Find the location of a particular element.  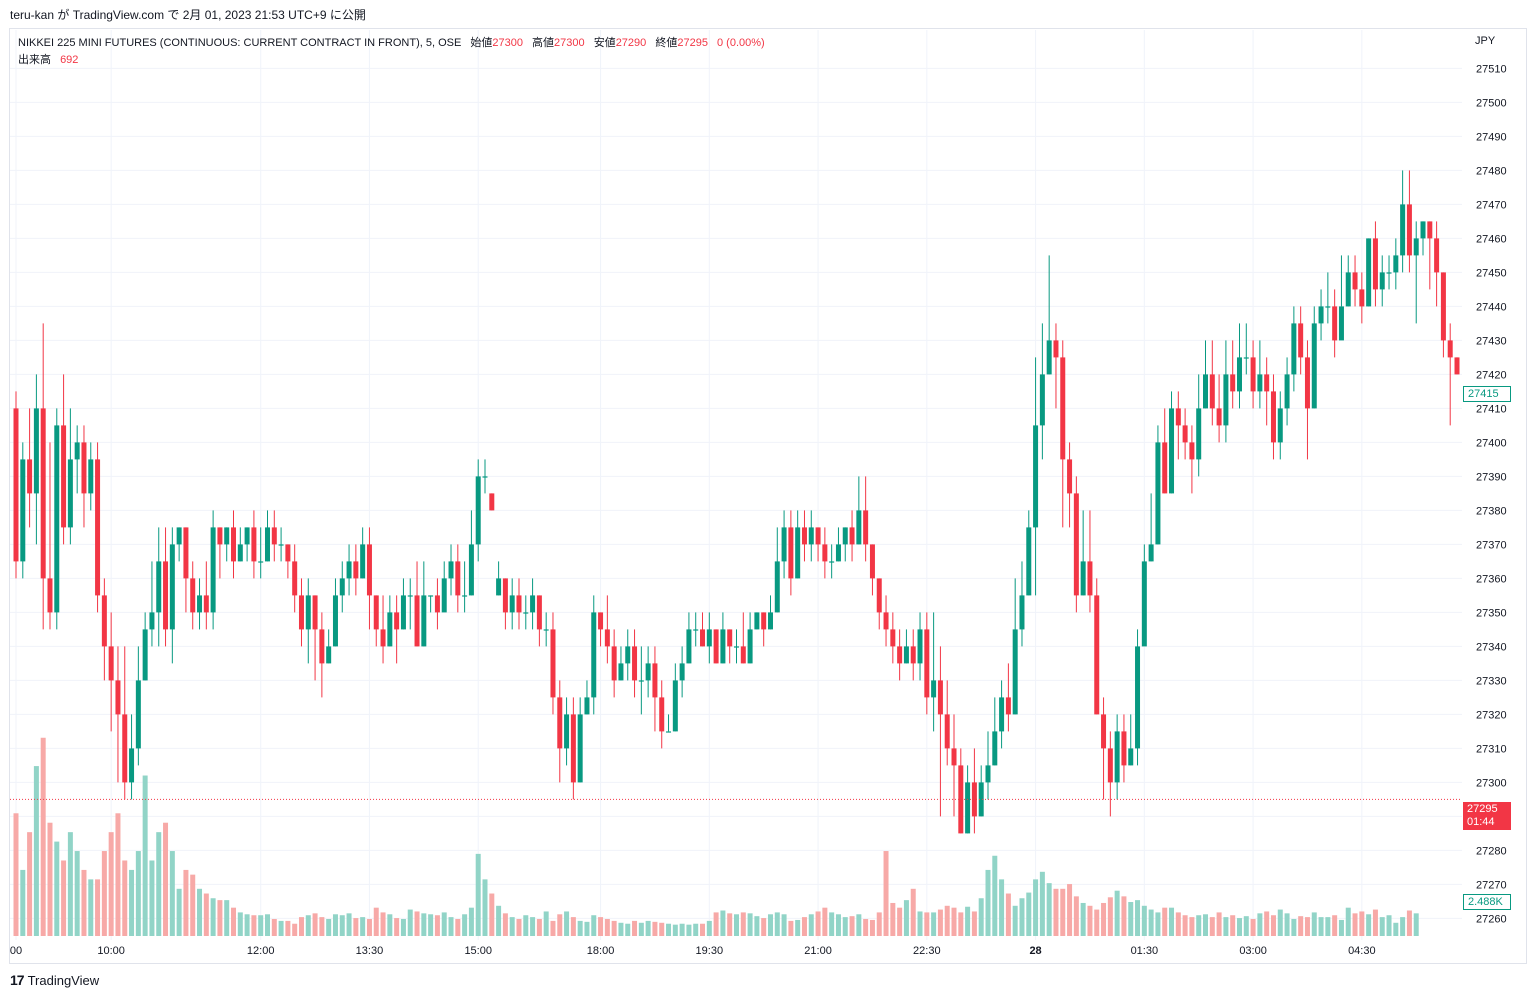

volume-value: 692 is located at coordinates (69, 60).